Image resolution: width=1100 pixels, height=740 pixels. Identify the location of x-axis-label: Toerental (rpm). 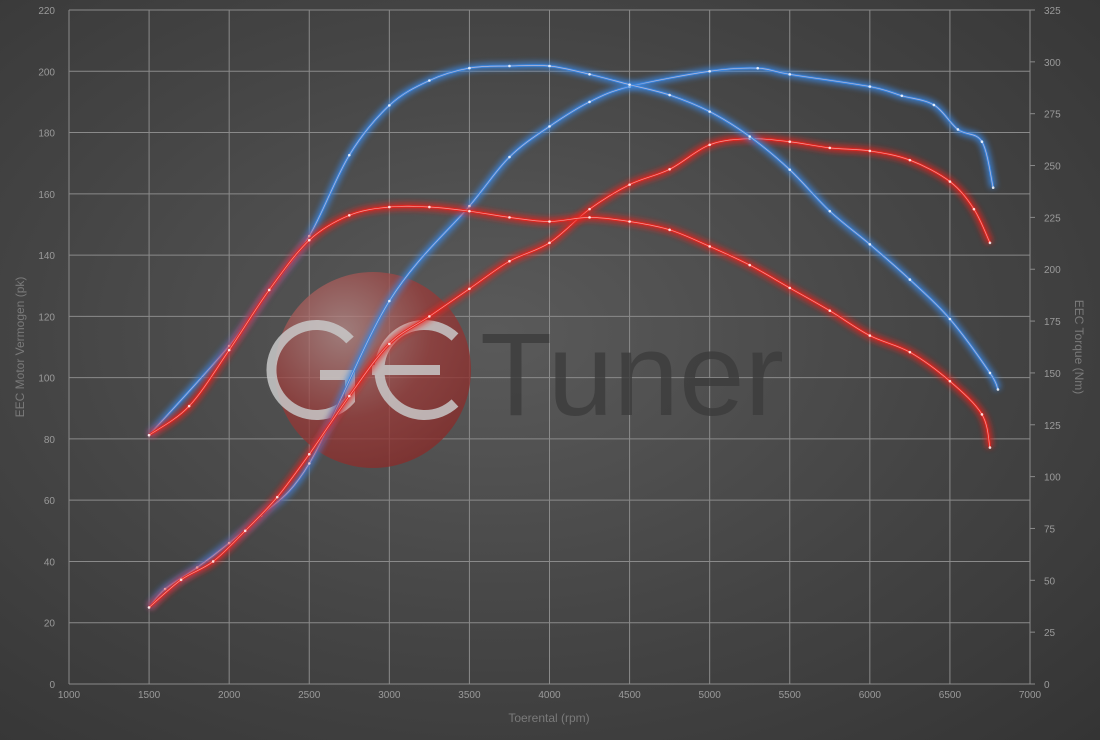
(548, 718).